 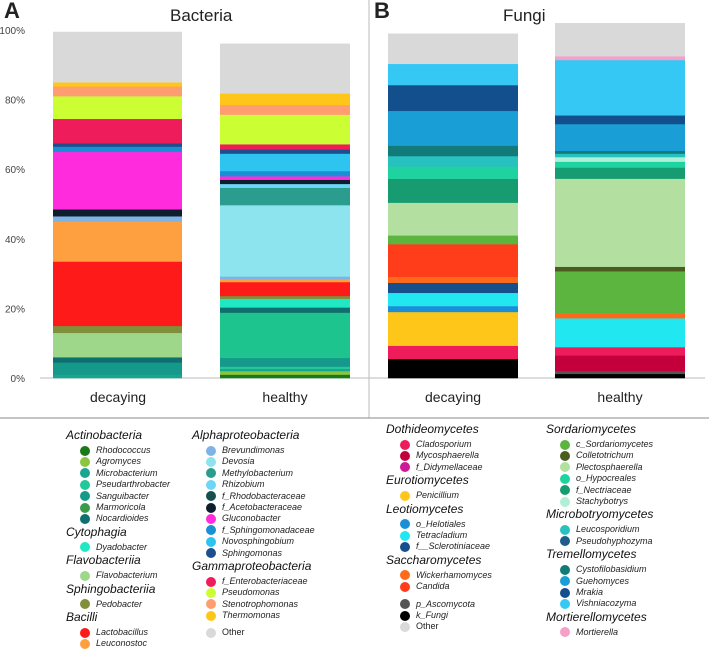 What do you see at coordinates (122, 546) in the screenshot?
I see `legend-item-label: Dyadobacter` at bounding box center [122, 546].